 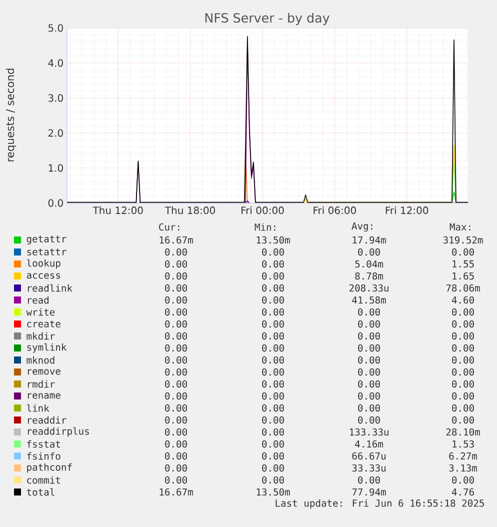 I want to click on legend-label: readdirplus, so click(x=58, y=432).